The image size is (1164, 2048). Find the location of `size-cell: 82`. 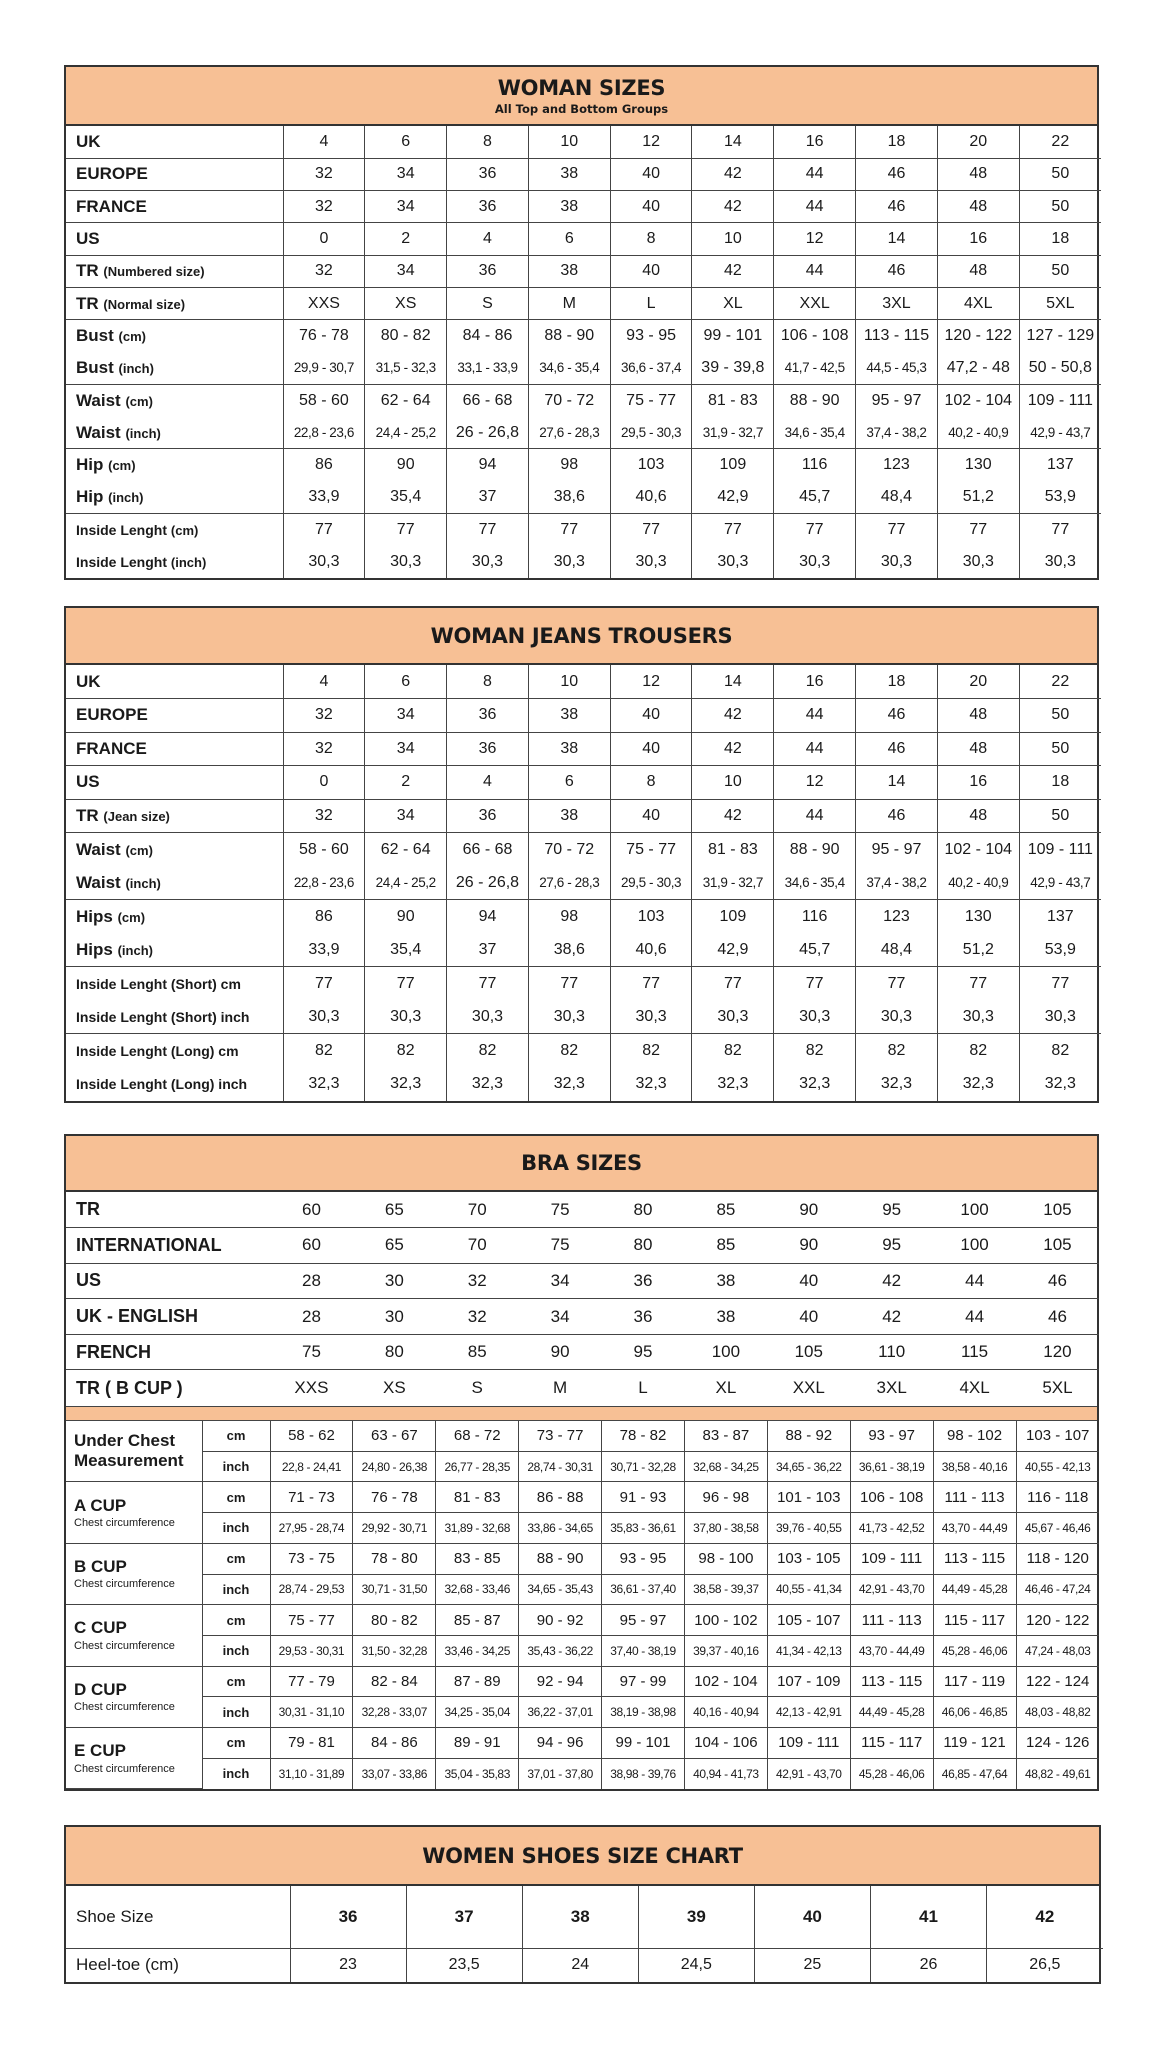

size-cell: 82 is located at coordinates (733, 1050).